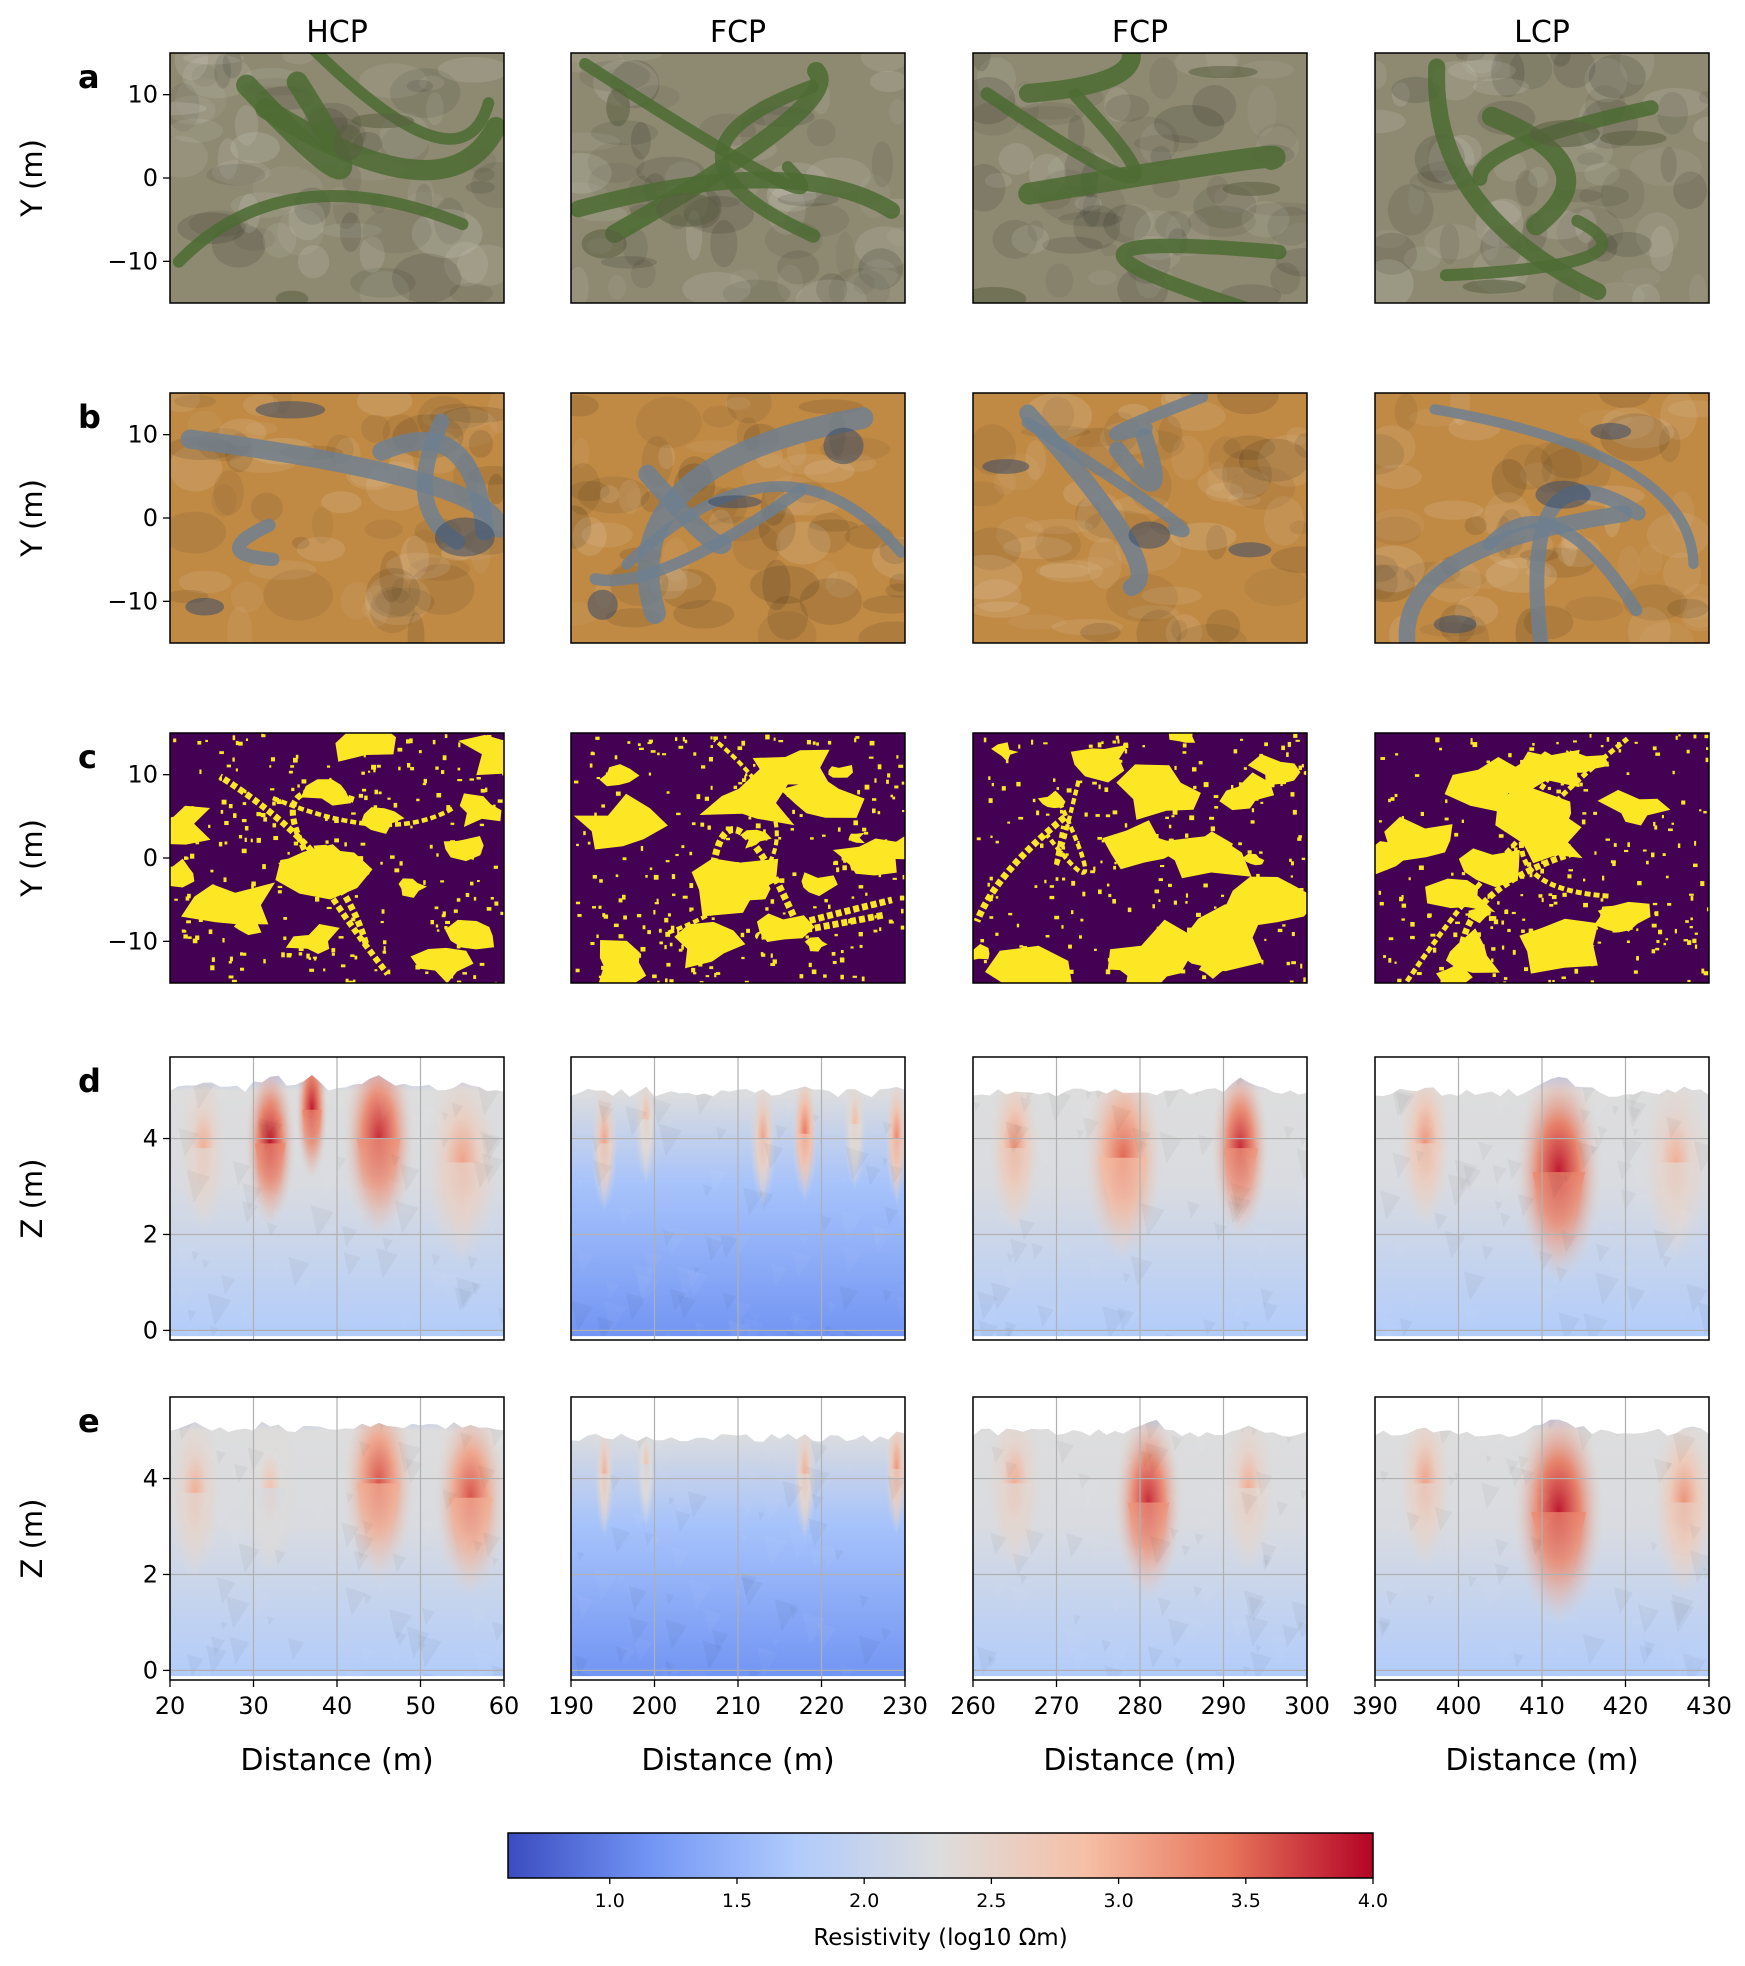 The image size is (1745, 1966). What do you see at coordinates (1375, 1706) in the screenshot?
I see `xtick-label: 390` at bounding box center [1375, 1706].